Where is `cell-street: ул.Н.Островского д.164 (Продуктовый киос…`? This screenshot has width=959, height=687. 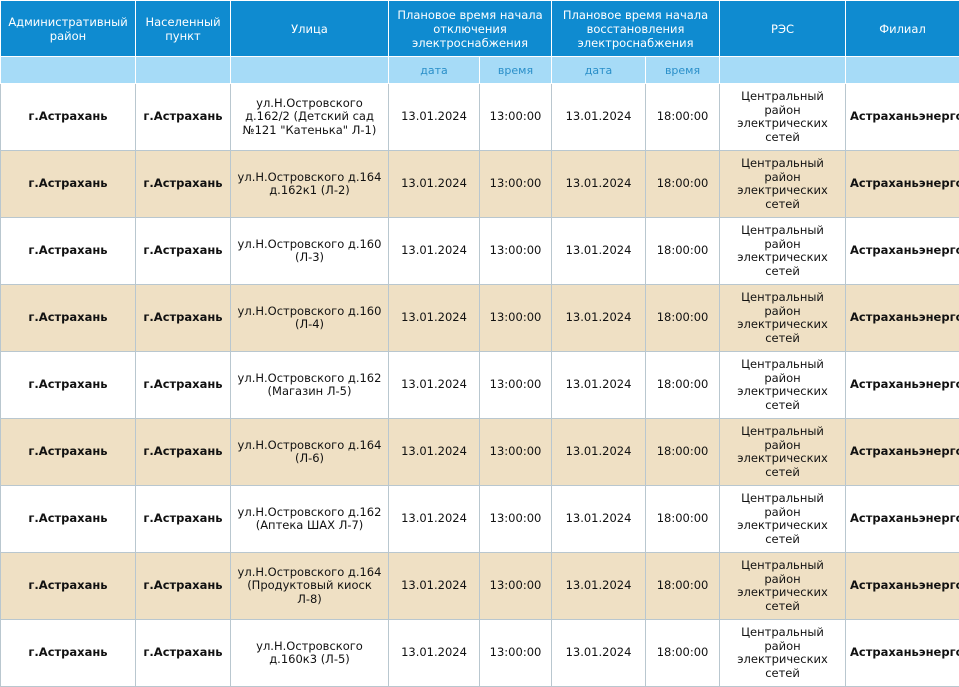
cell-street: ул.Н.Островского д.164 (Продуктовый киос… is located at coordinates (309, 586).